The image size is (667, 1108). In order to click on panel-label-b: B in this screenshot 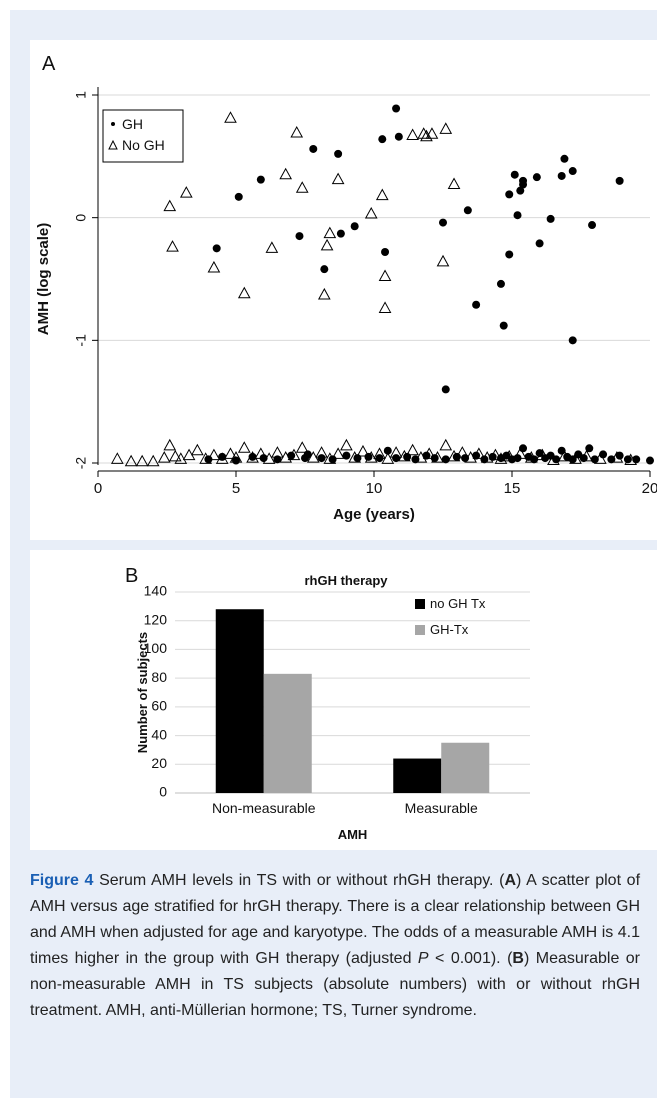, I will do `click(131, 576)`.